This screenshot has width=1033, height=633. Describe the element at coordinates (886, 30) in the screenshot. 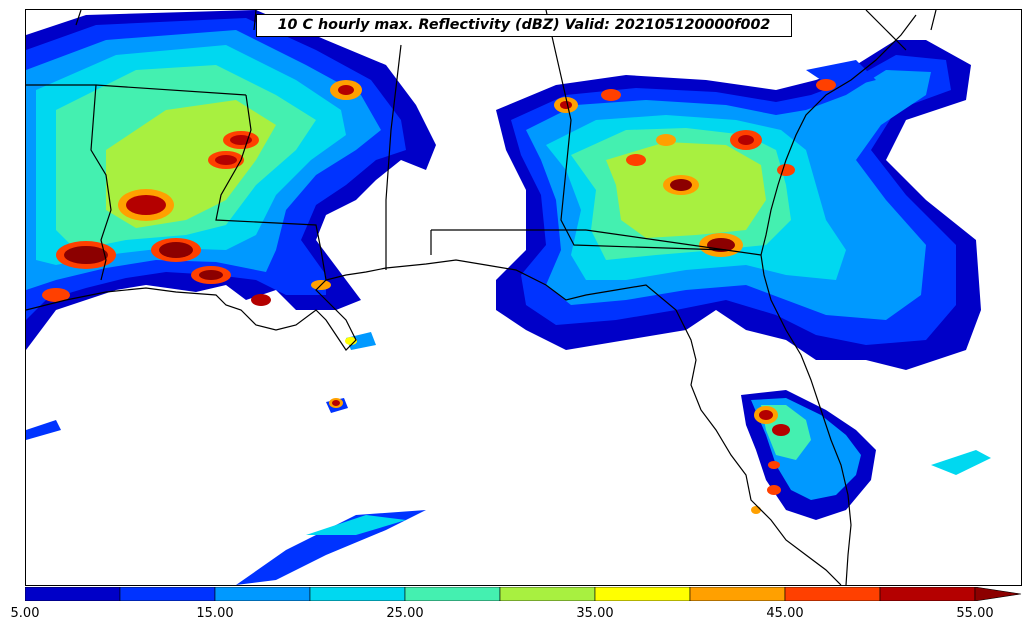

I see `state-border-ga-sc` at that location.